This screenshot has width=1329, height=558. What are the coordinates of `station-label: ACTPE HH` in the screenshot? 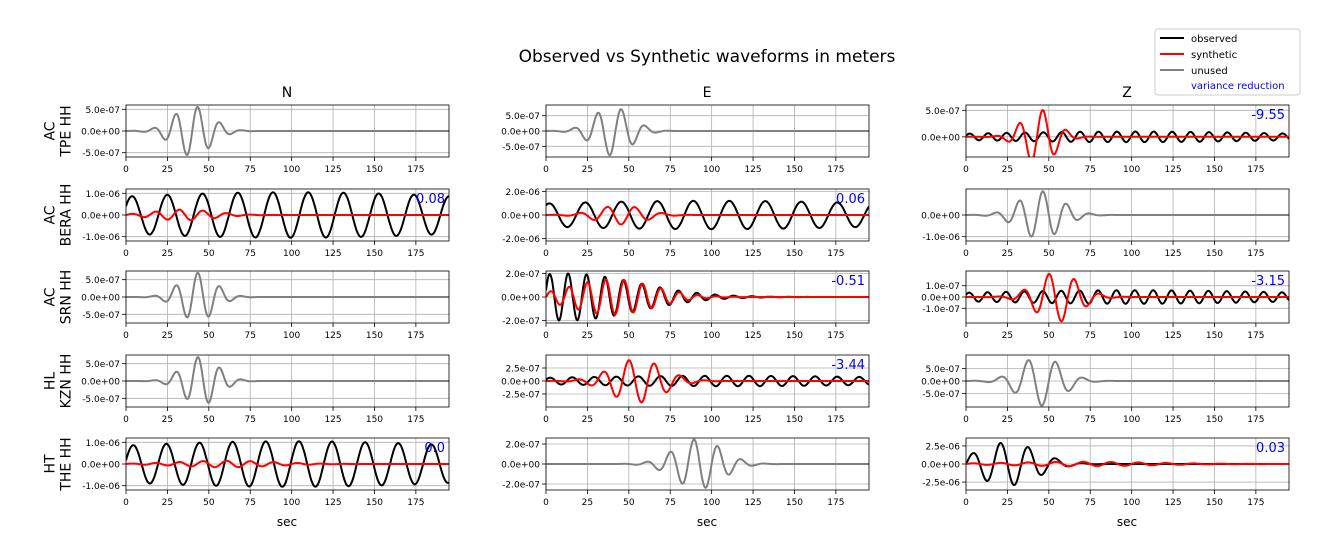 It's located at (59, 131).